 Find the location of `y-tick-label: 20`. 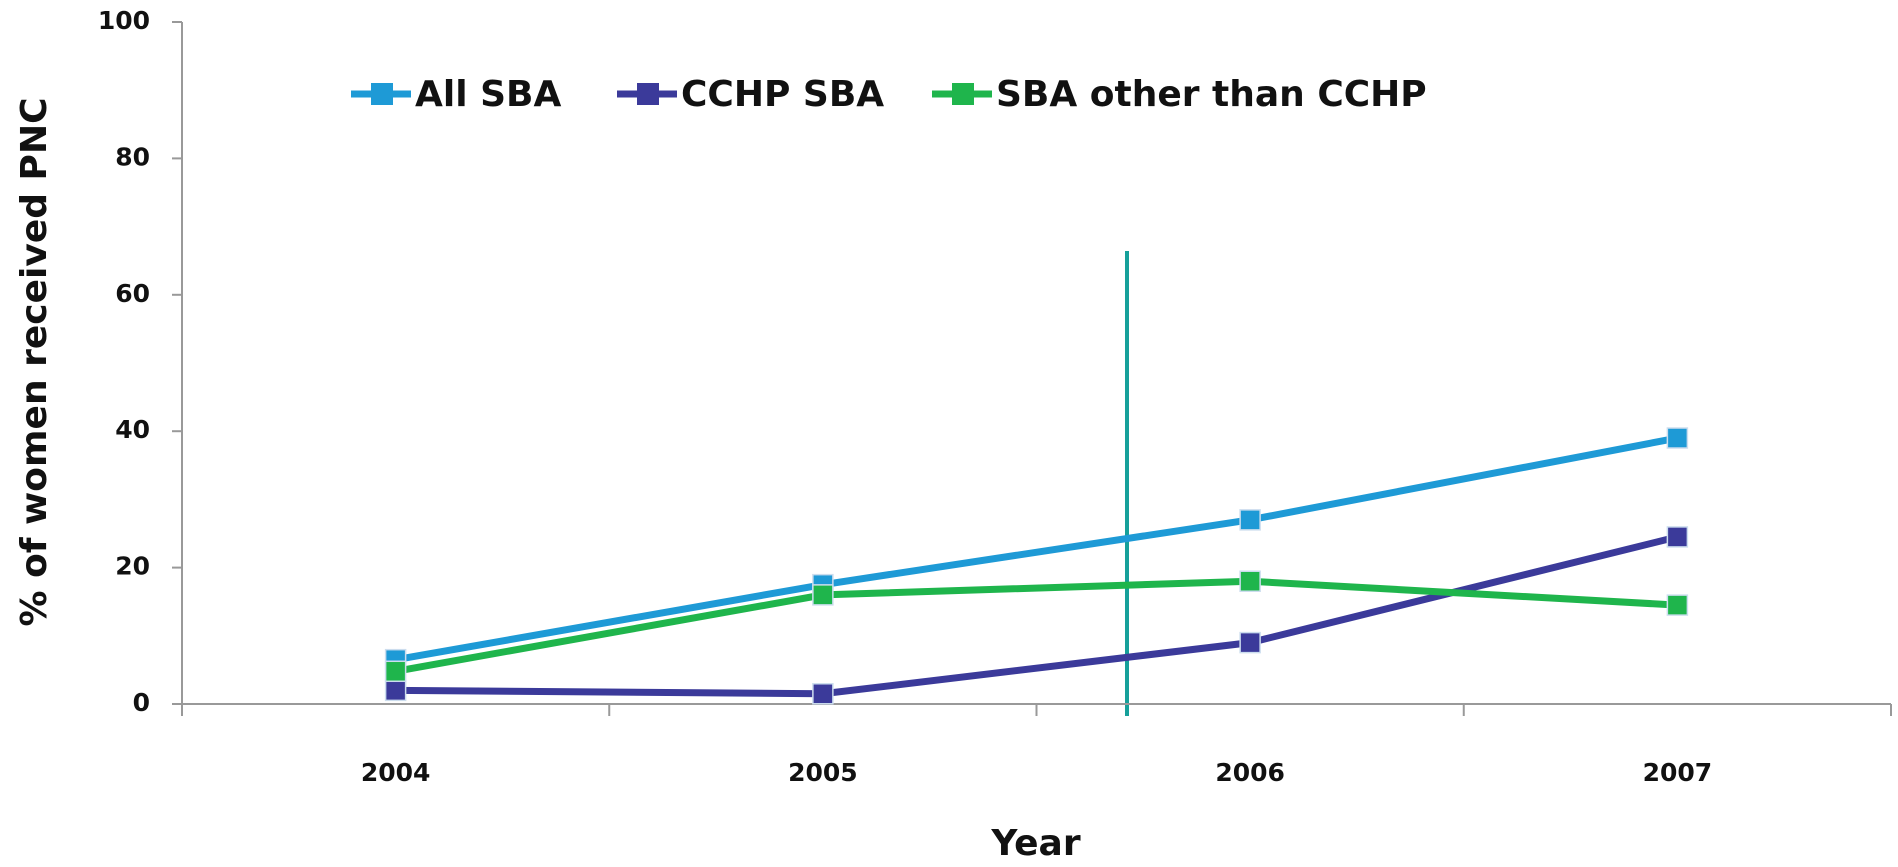

y-tick-label: 20 is located at coordinates (132, 566).